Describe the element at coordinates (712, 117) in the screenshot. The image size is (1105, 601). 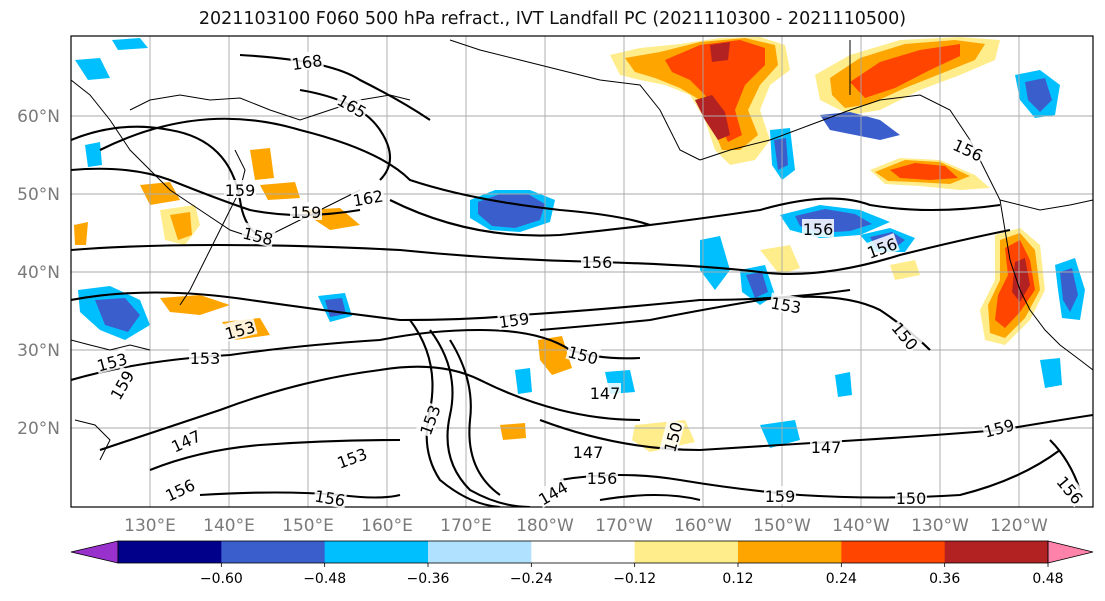
I see `shade-alaska-dark` at that location.